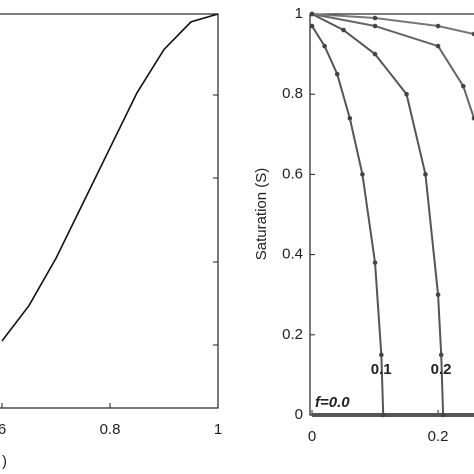 This screenshot has height=474, width=474. What do you see at coordinates (4, 461) in the screenshot?
I see `x-axis-label: )` at bounding box center [4, 461].